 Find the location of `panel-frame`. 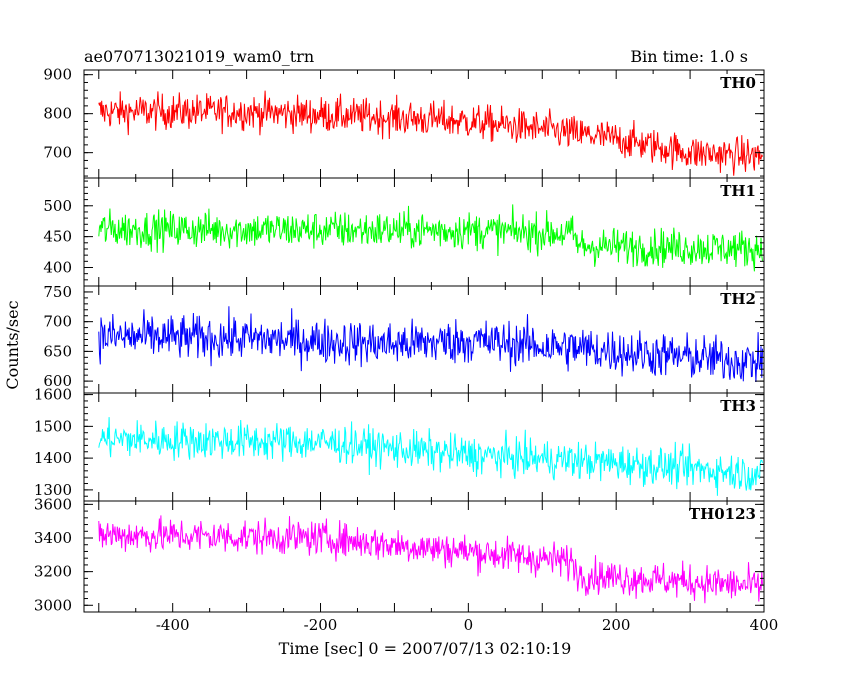

panel-frame is located at coordinates (424, 556).